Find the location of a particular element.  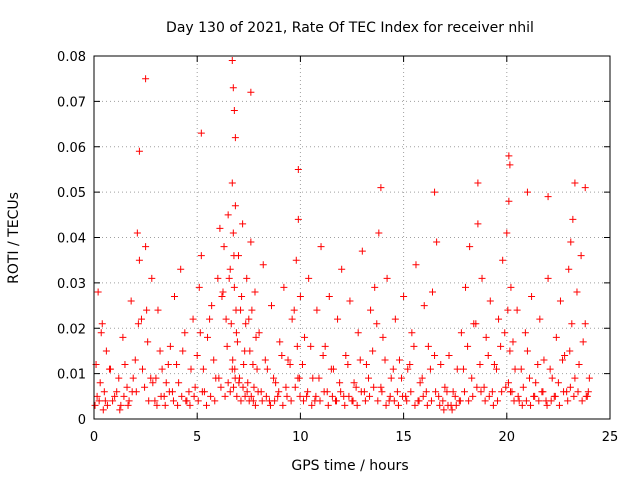

y-tick-label: 0.02 is located at coordinates (71, 329).